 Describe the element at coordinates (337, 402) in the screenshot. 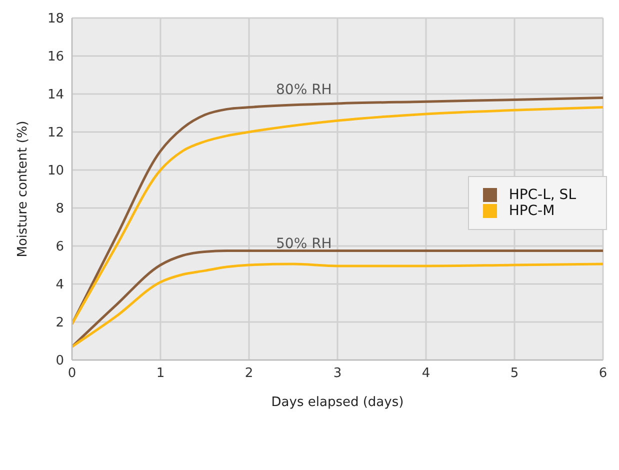

I see `x-axis-title: Days elapsed (days)` at that location.